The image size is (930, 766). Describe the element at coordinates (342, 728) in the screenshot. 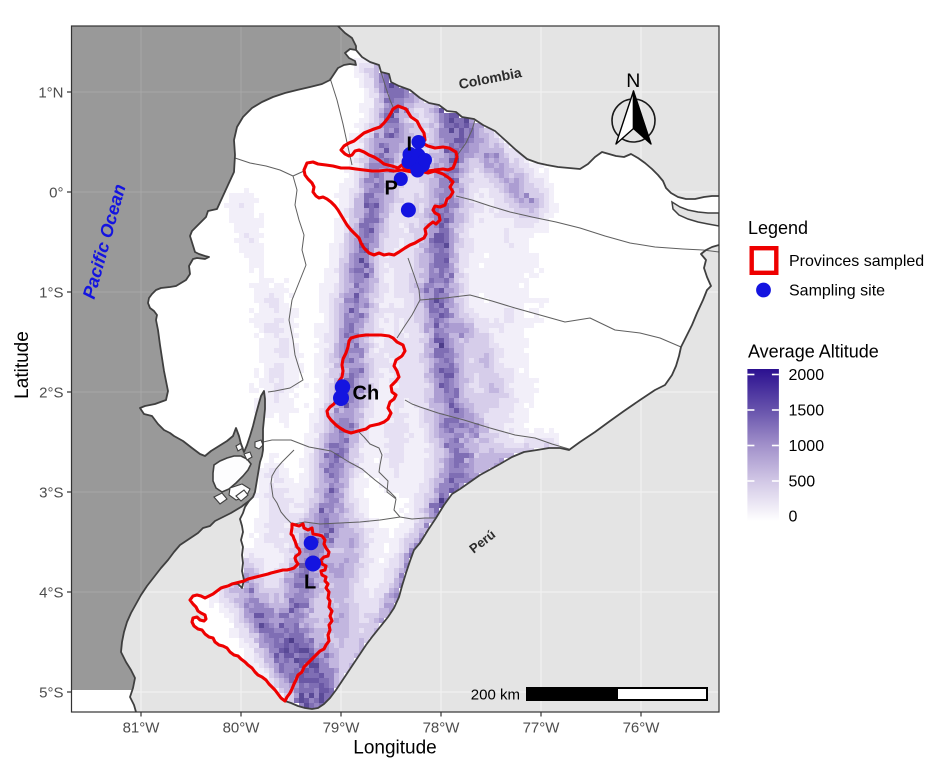

I see `svg-text: 79°W` at that location.